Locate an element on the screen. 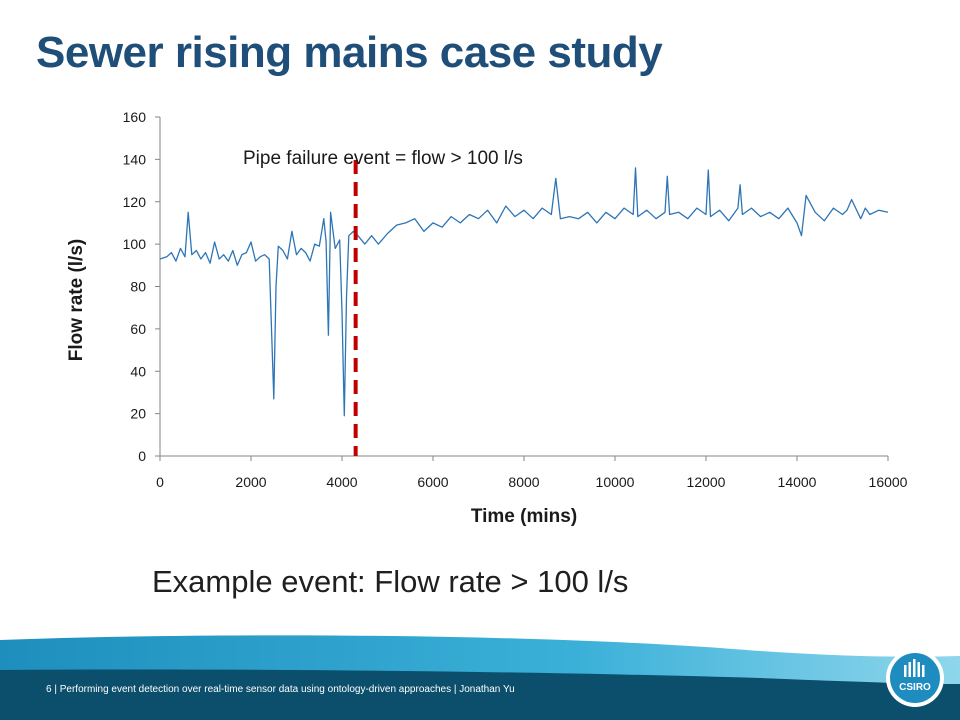 This screenshot has height=720, width=960. y-axis-title: Flow rate (l/s) is located at coordinates (76, 300).